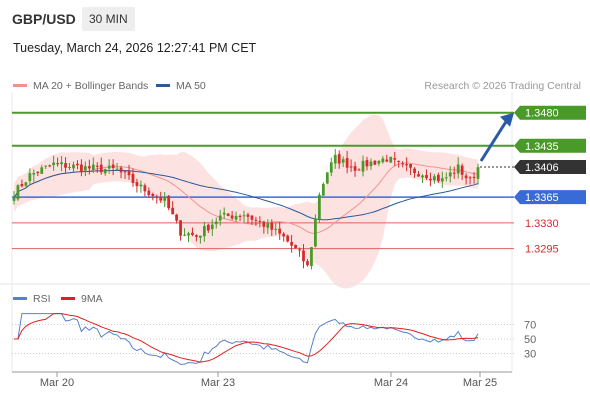 The height and width of the screenshot is (400, 590). What do you see at coordinates (274, 339) in the screenshot?
I see `rsi-panel: 70 50 30` at bounding box center [274, 339].